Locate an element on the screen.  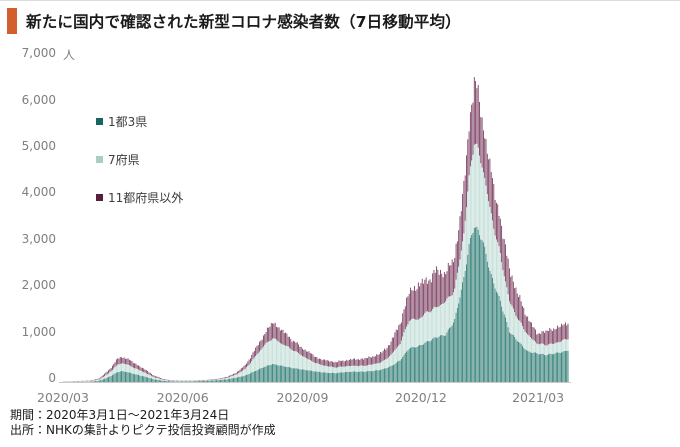
page-title: 新たに国内で確認された新型コロナ感染者数（7日移動平均） is located at coordinates (243, 22).